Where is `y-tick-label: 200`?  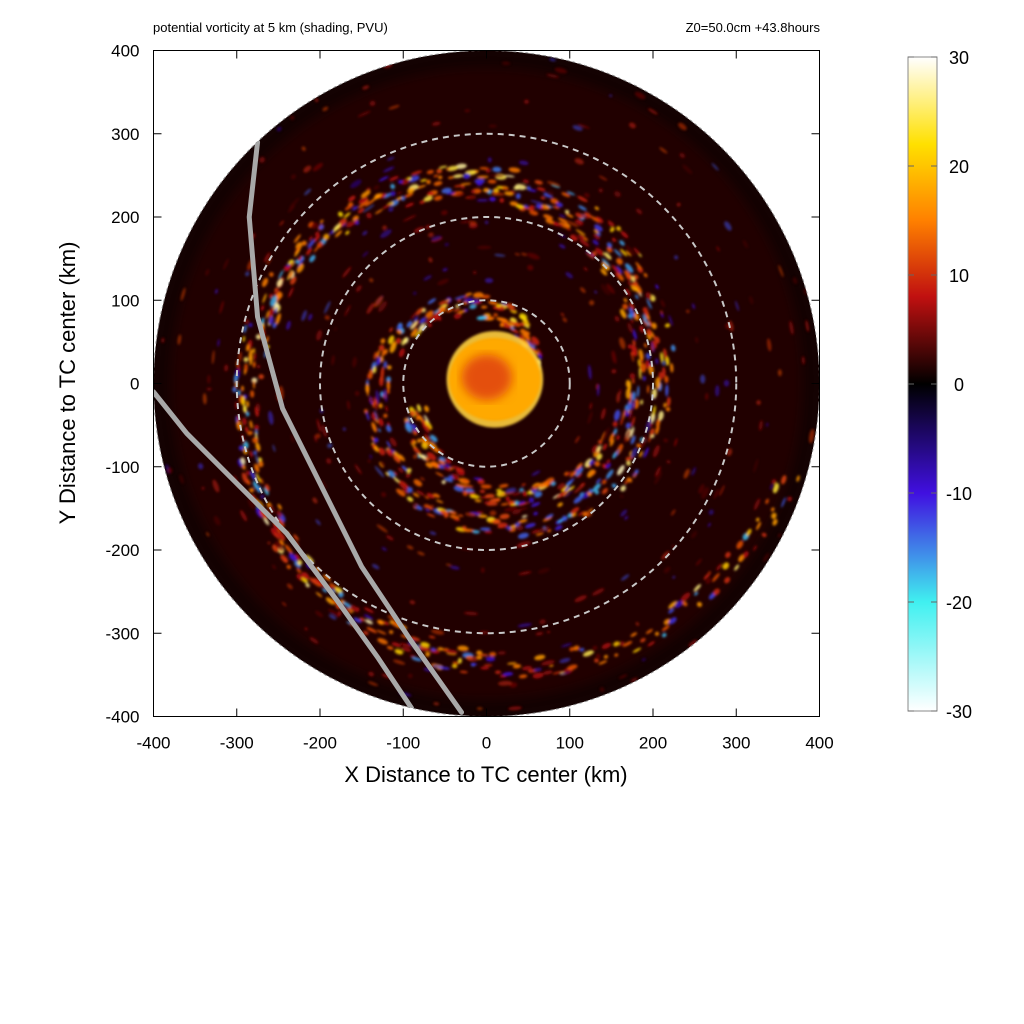 y-tick-label: 200 is located at coordinates (125, 217).